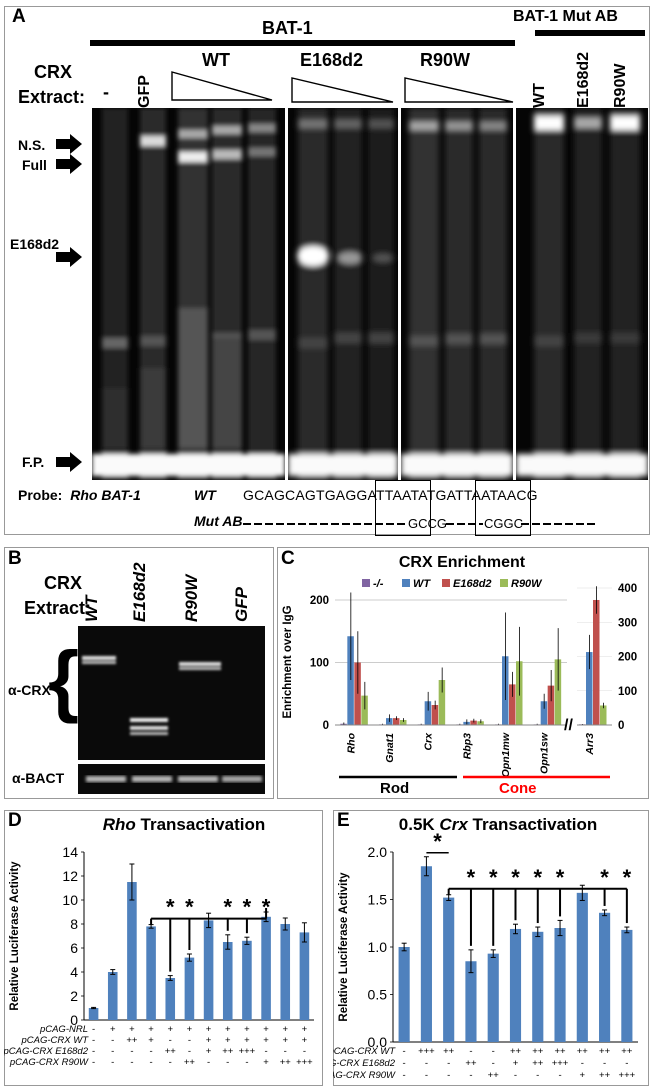 This screenshot has height=1089, width=654. I want to click on b-lane-wt: WT, so click(91, 608).